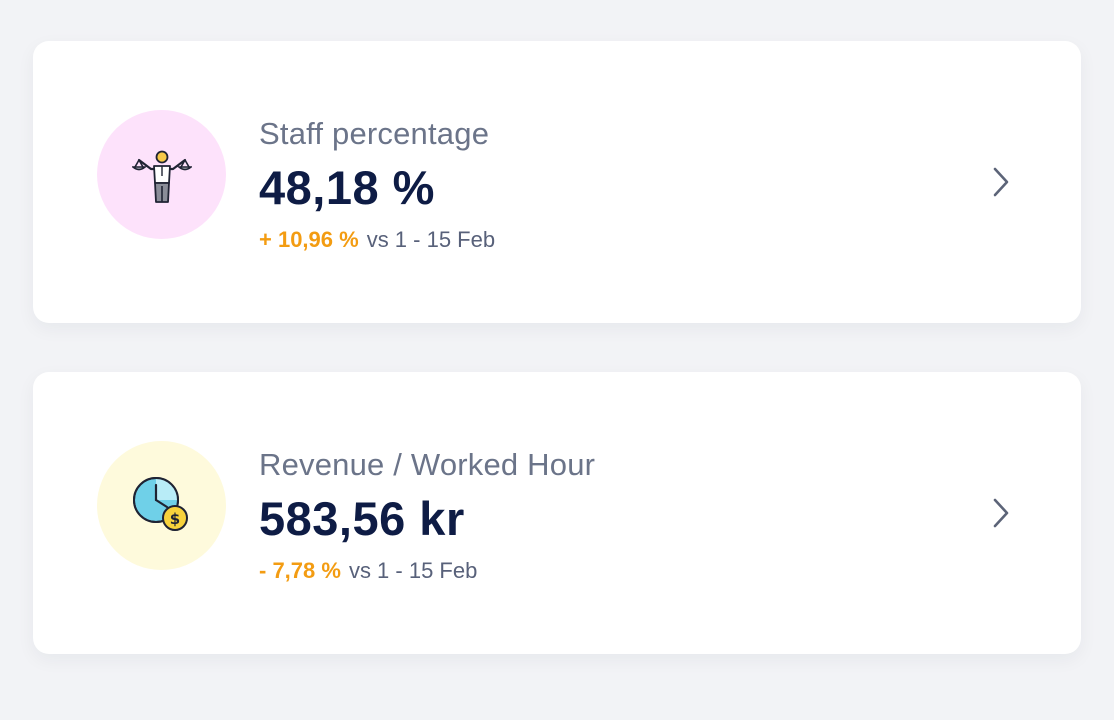  I want to click on card-value: 48,18 %, so click(347, 187).